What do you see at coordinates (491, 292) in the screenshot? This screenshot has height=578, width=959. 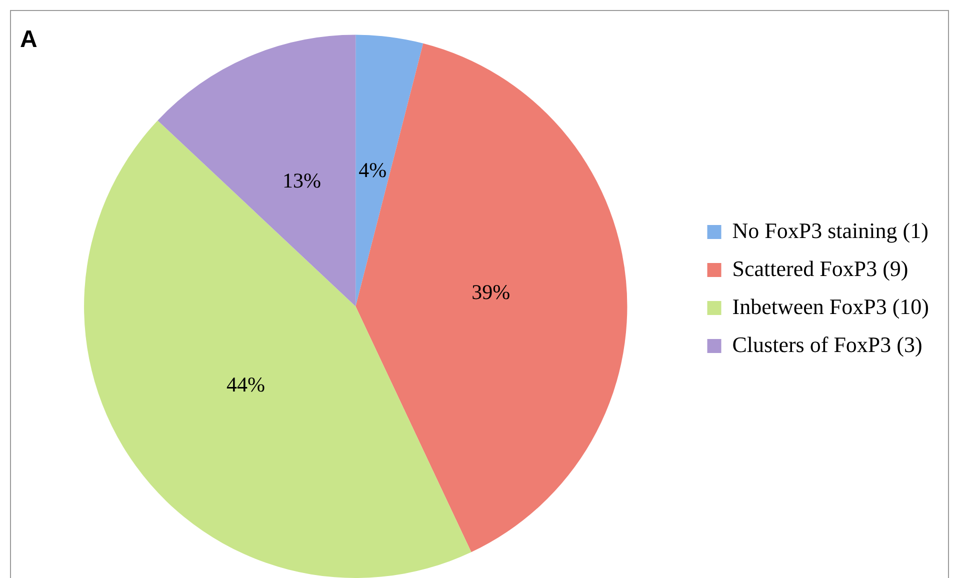 I see `data-label: 39%` at bounding box center [491, 292].